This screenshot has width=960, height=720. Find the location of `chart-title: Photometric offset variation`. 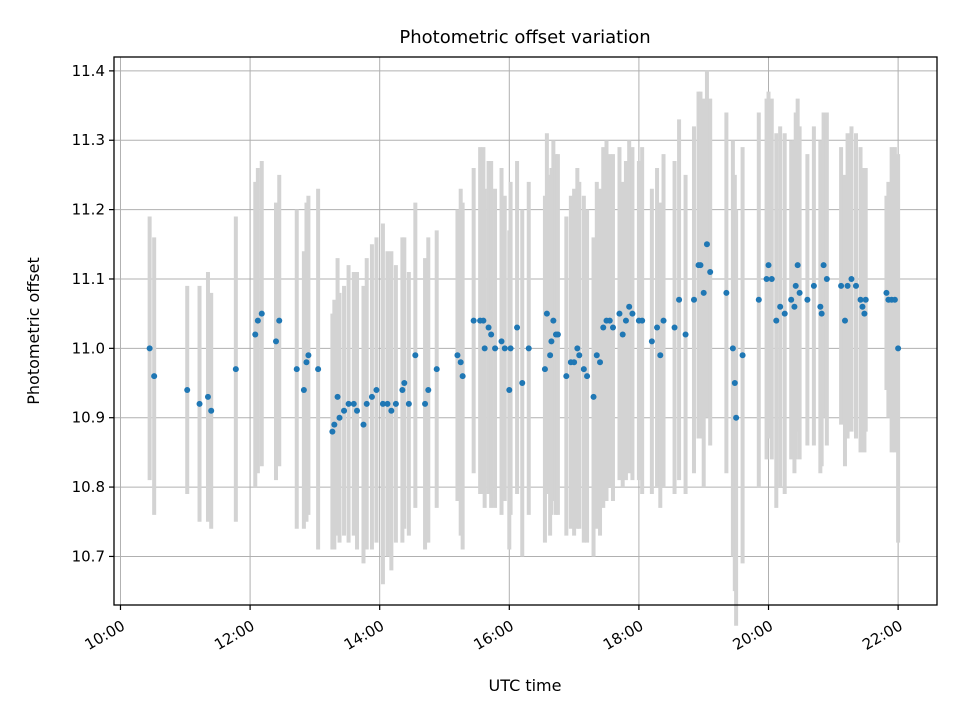

chart-title: Photometric offset variation is located at coordinates (524, 37).